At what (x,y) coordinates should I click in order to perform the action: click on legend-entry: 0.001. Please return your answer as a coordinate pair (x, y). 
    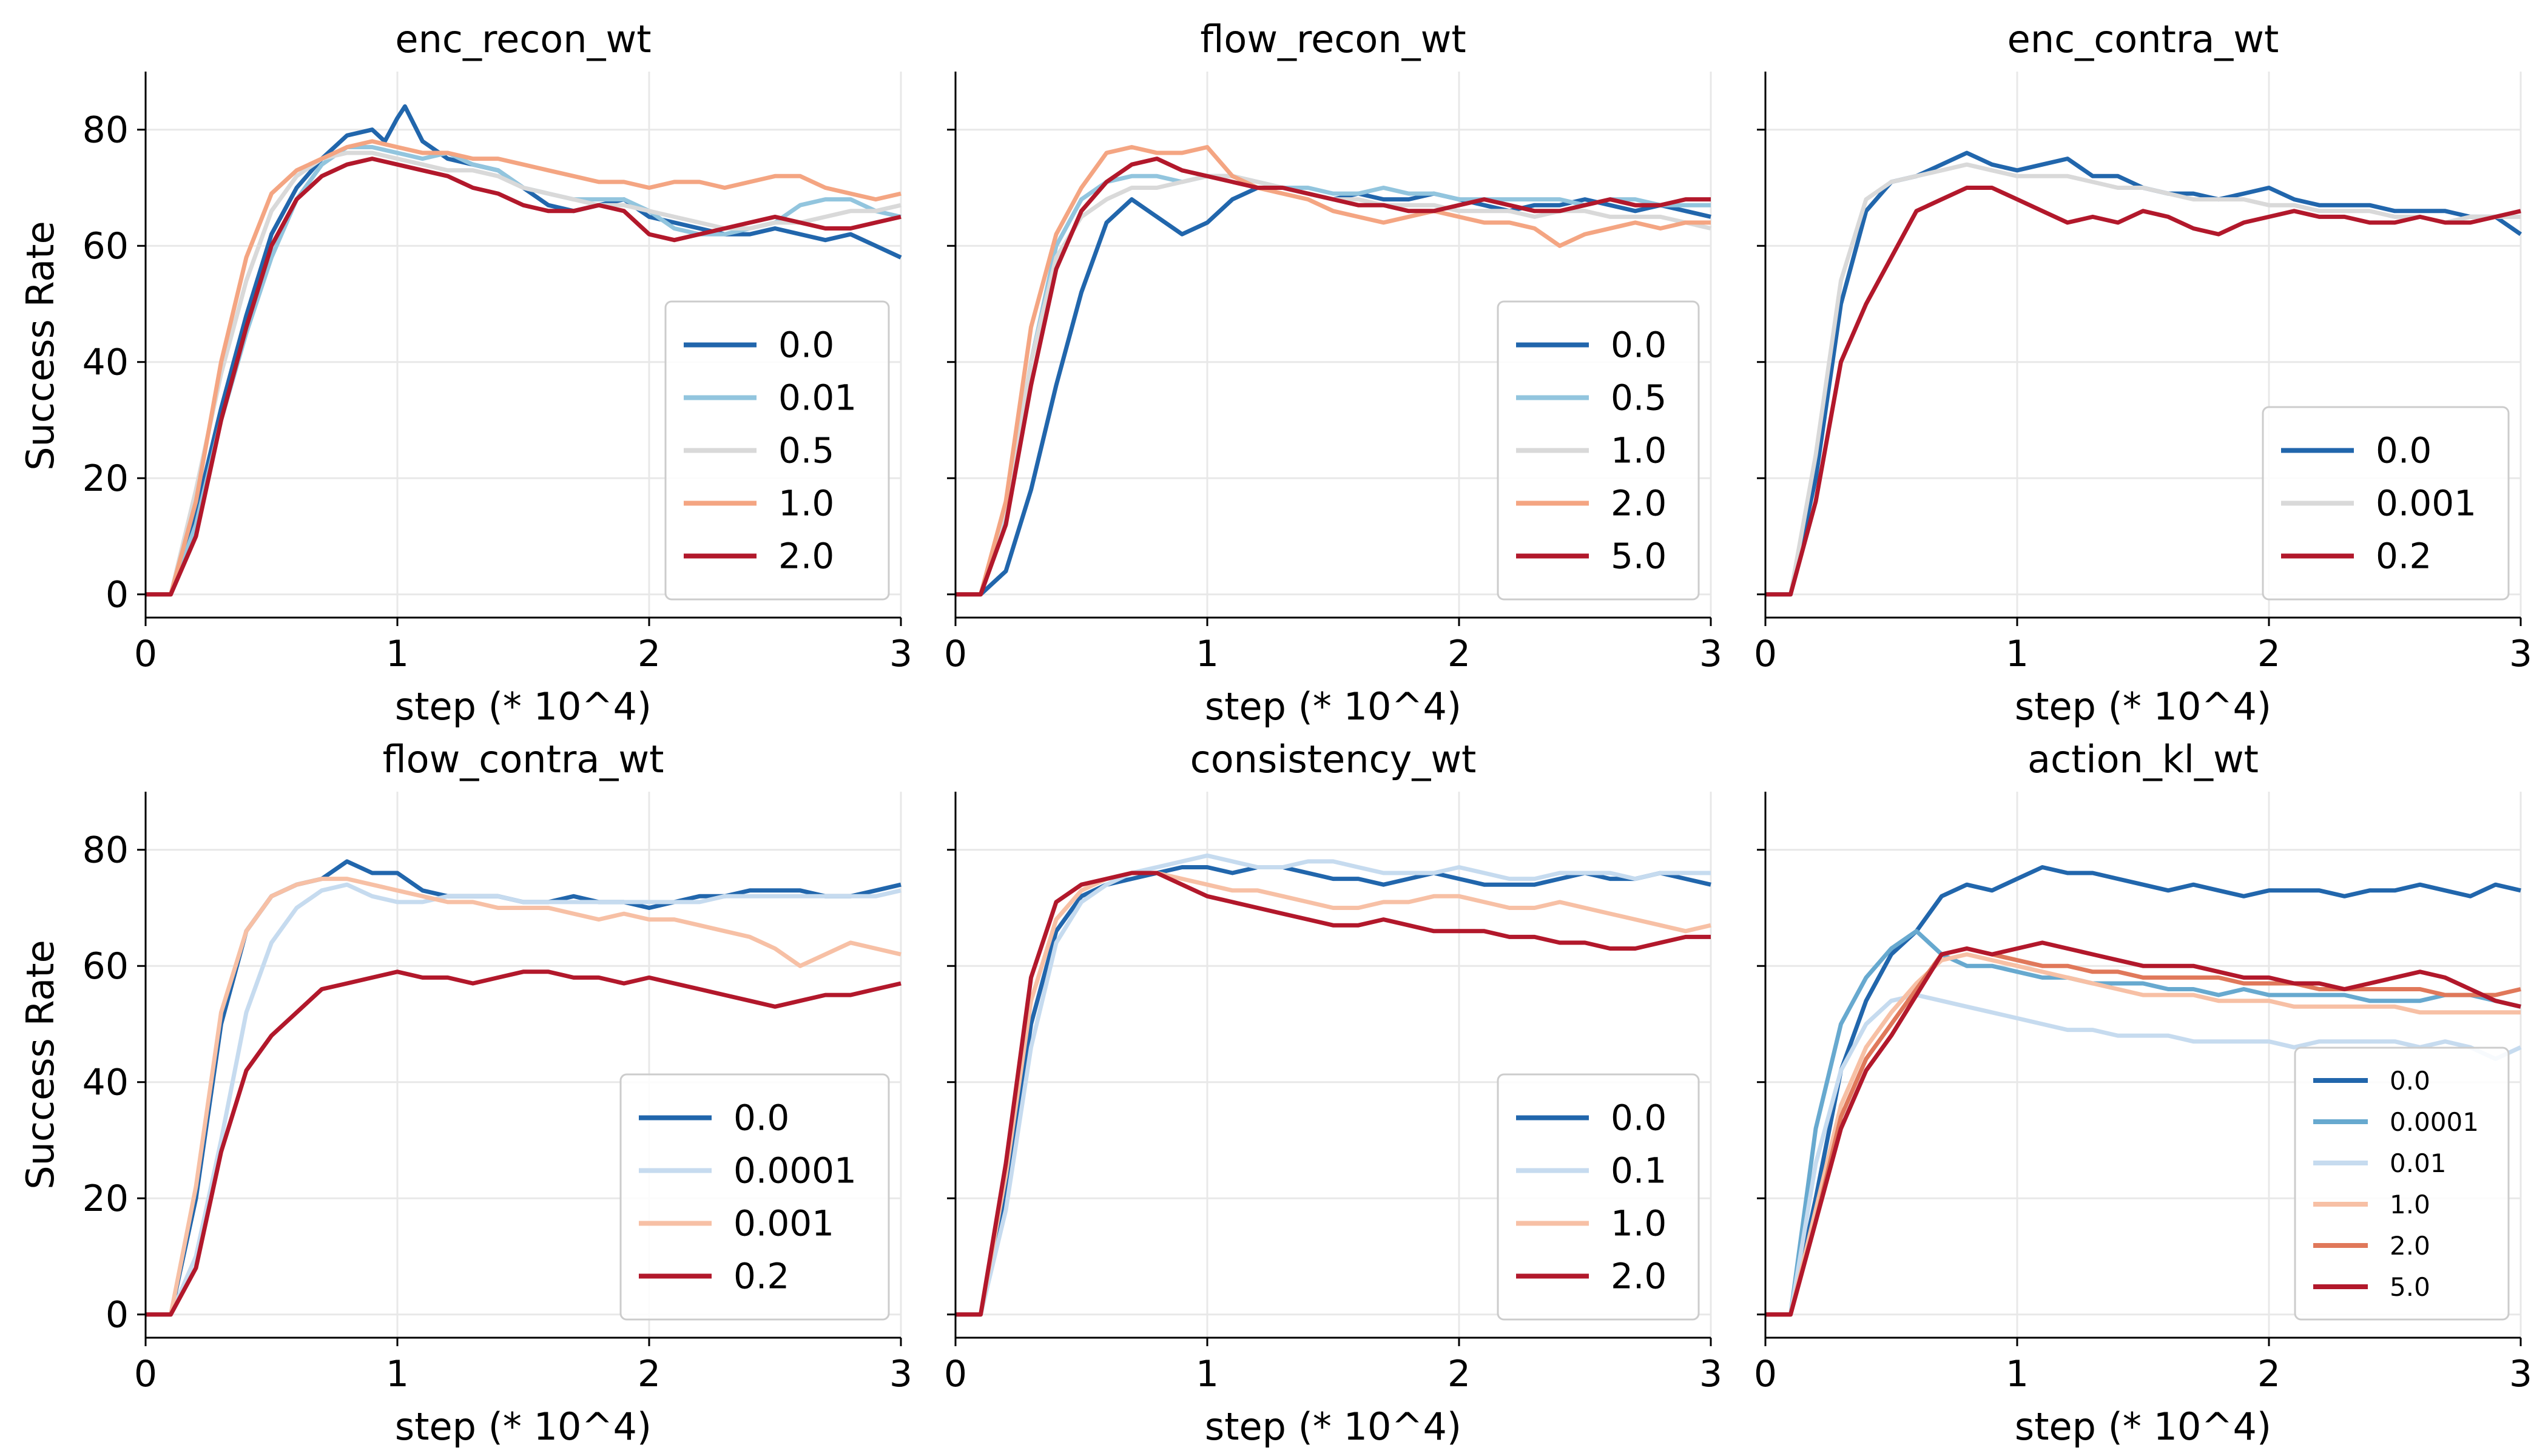
    Looking at the image, I should click on (2426, 503).